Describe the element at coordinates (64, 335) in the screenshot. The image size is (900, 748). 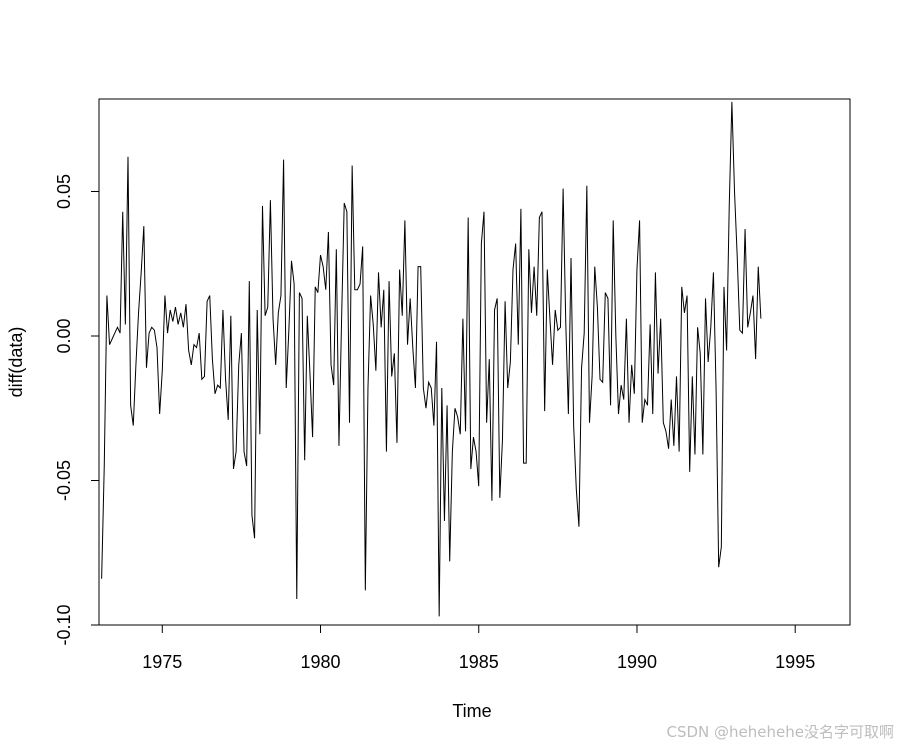
I see `y-tick-label: 0.00` at that location.